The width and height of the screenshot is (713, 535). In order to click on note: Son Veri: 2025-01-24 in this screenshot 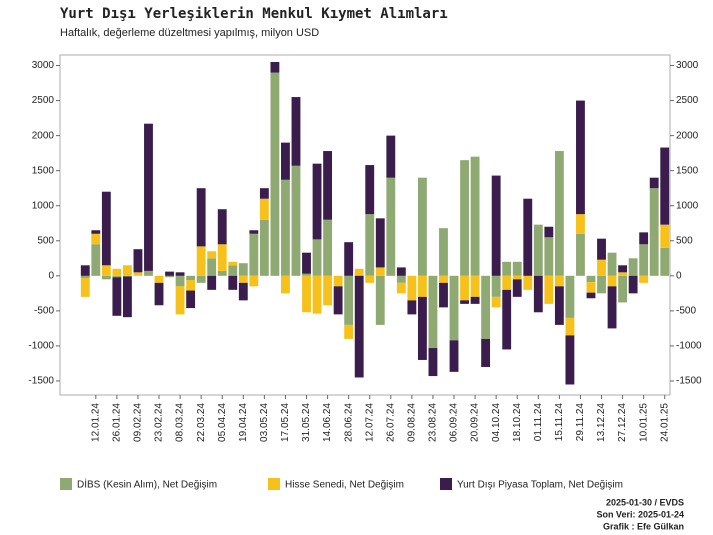, I will do `click(640, 514)`.